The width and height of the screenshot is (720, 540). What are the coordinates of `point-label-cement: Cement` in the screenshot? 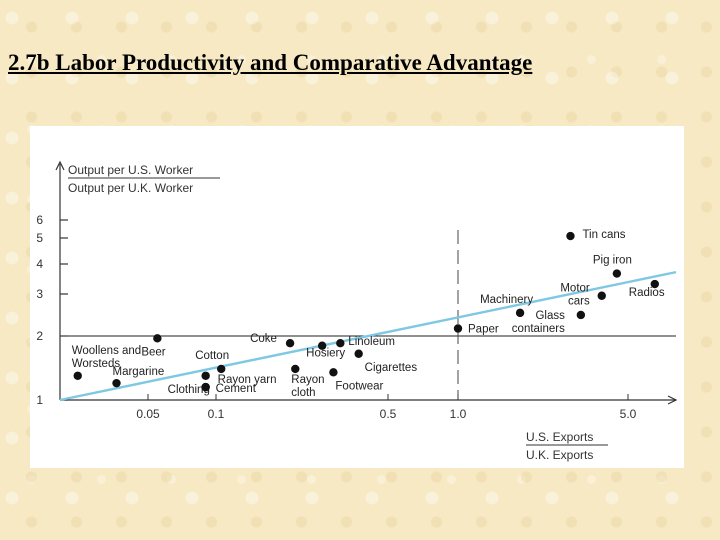 It's located at (236, 389).